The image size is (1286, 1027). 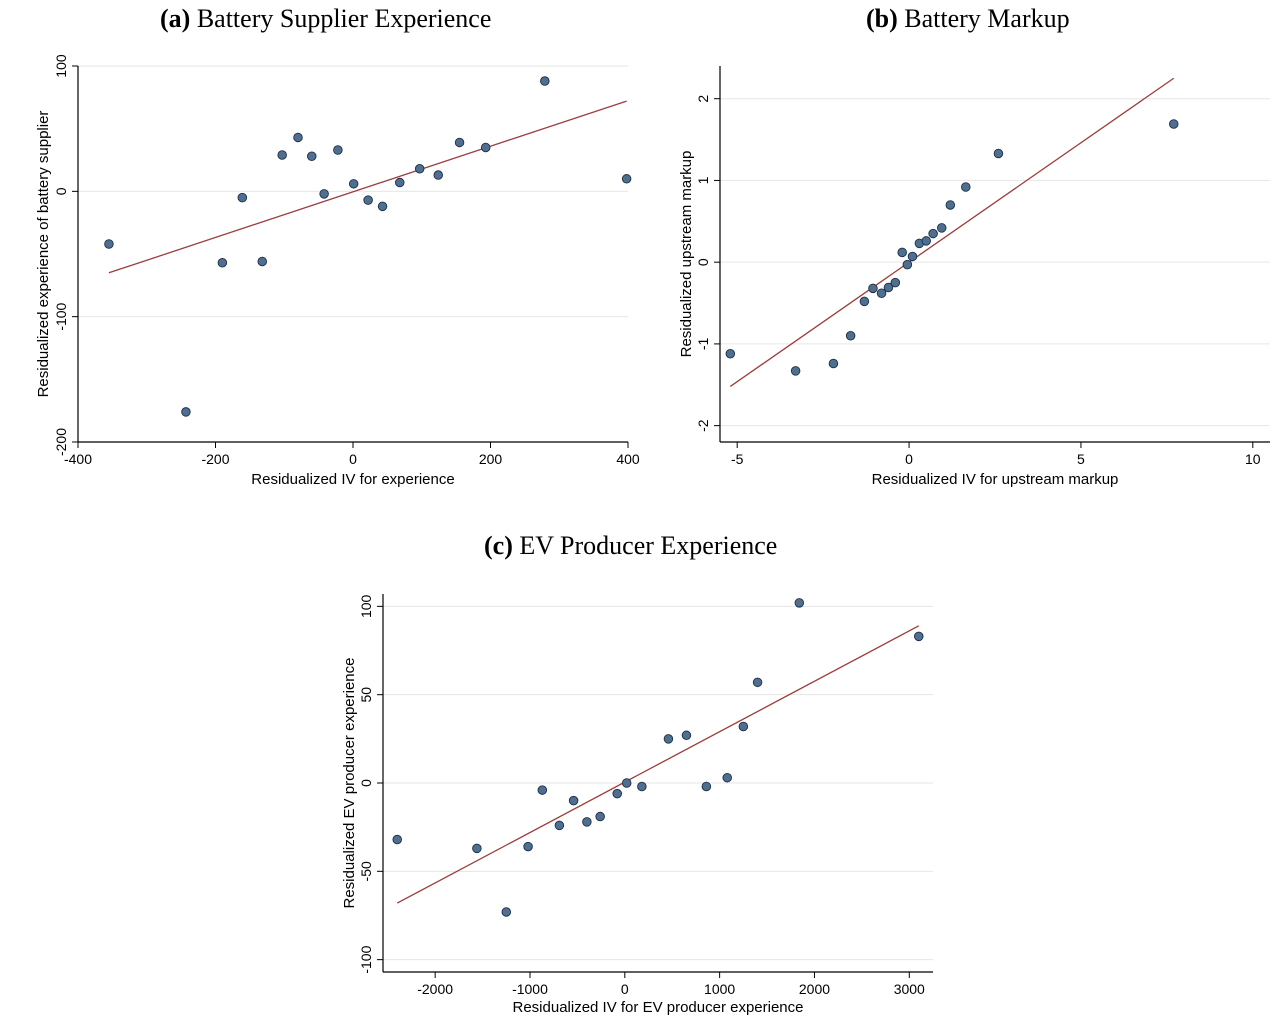 I want to click on panel-c-title-text: EV Producer Experience, so click(x=648, y=545).